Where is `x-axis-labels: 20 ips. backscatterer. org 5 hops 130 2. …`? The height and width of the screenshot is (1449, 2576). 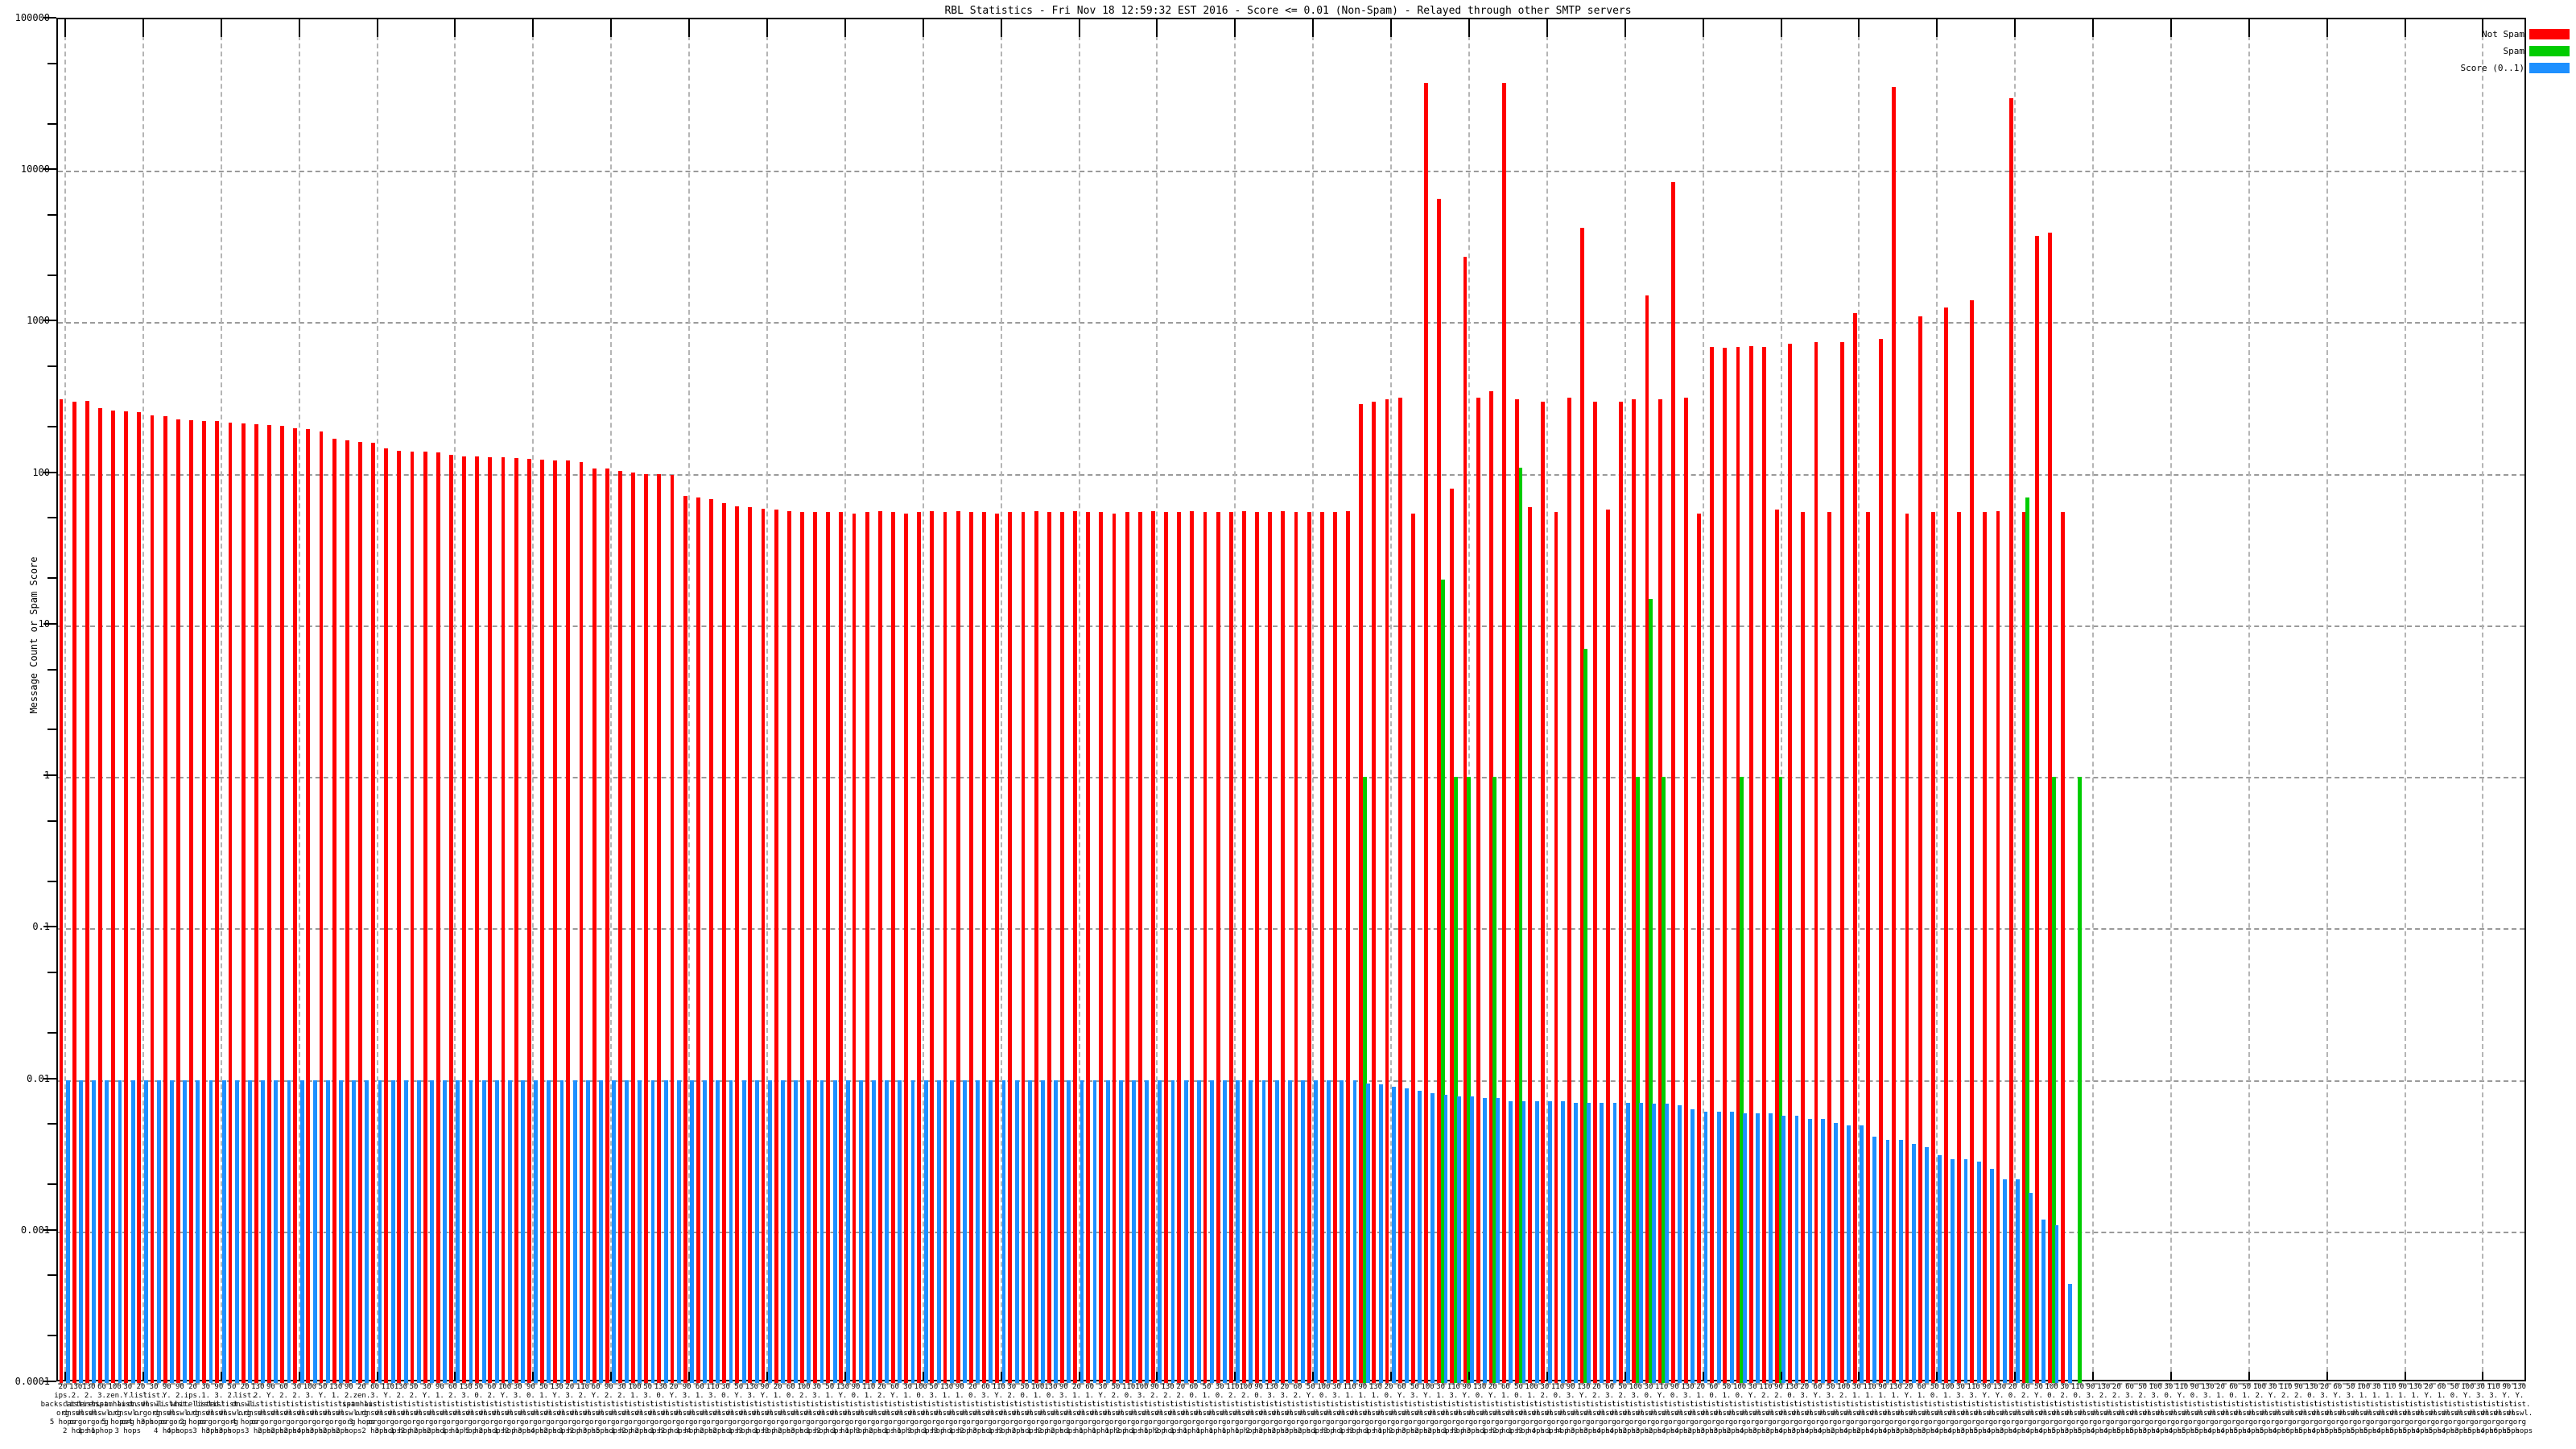
x-axis-labels: 20 ips. backscatterer. org 5 hops 130 2. … is located at coordinates (1287, 1416).